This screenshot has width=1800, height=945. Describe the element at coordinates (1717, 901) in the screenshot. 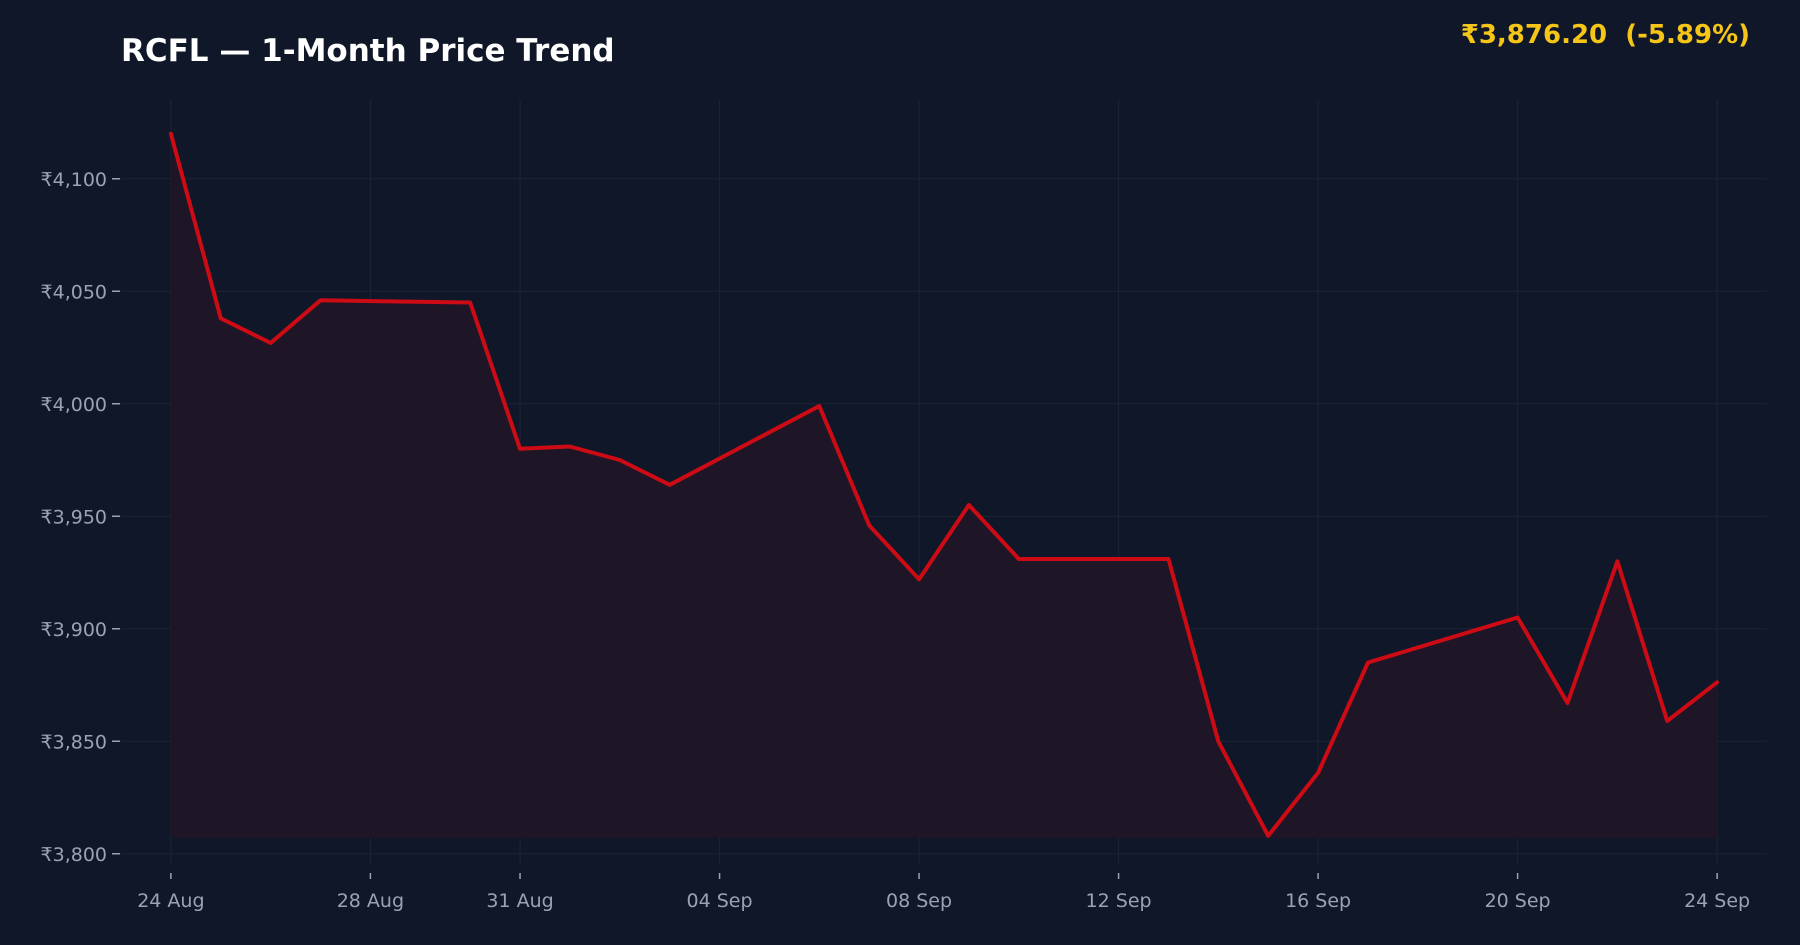

I see `x-tick-label: 24 Sep` at that location.